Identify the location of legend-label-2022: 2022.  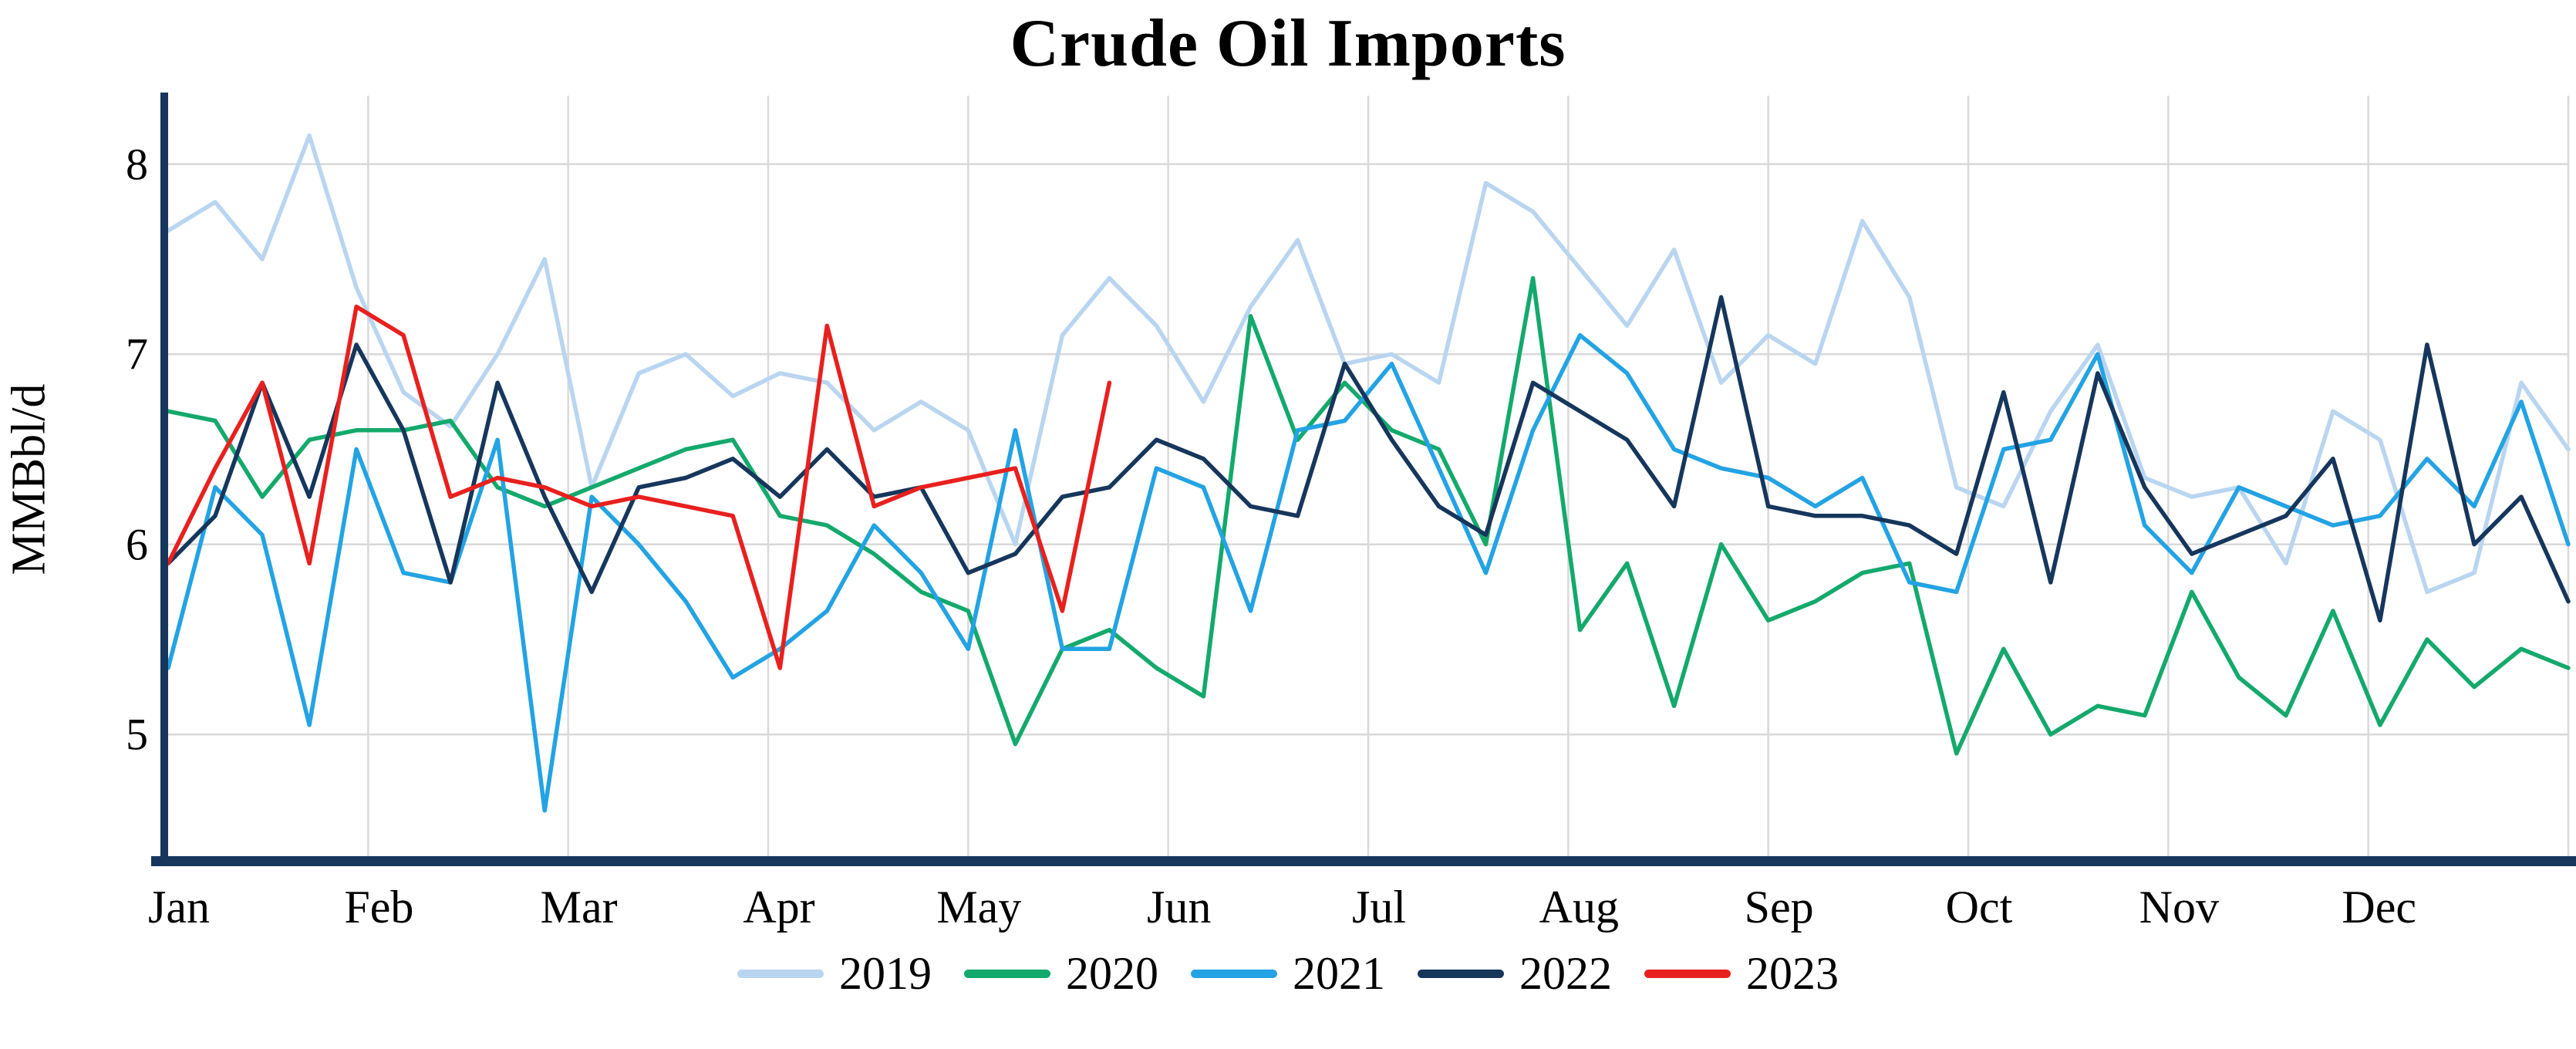
(1565, 974).